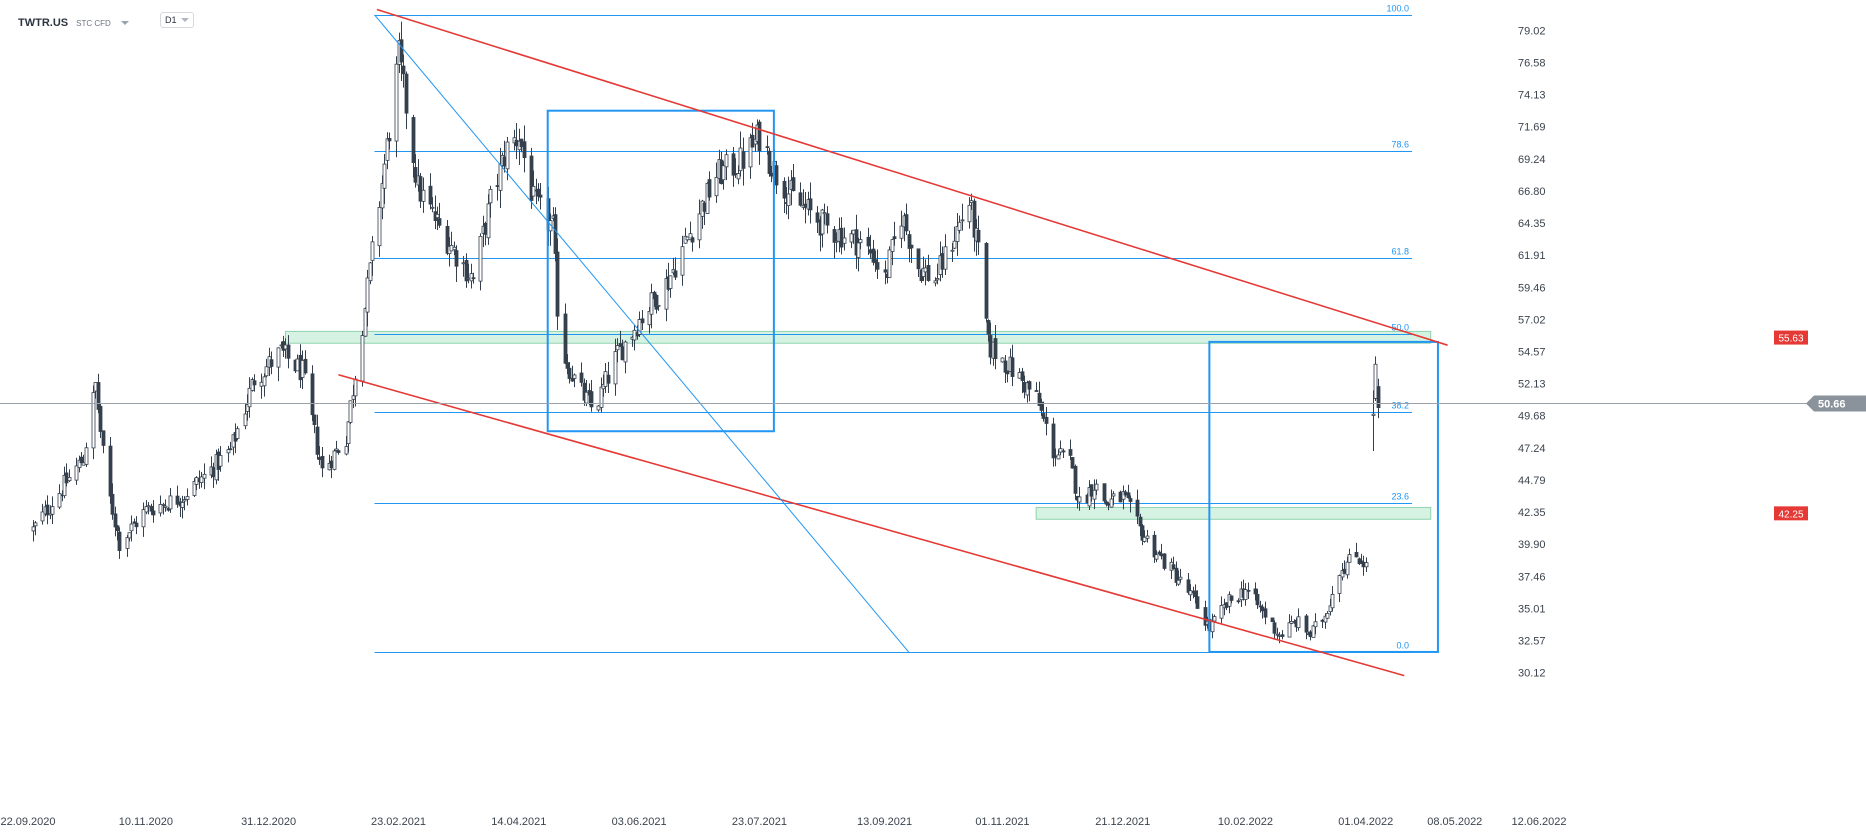 This screenshot has width=1866, height=832. What do you see at coordinates (124, 23) in the screenshot?
I see `instrument-dropdown-icon` at bounding box center [124, 23].